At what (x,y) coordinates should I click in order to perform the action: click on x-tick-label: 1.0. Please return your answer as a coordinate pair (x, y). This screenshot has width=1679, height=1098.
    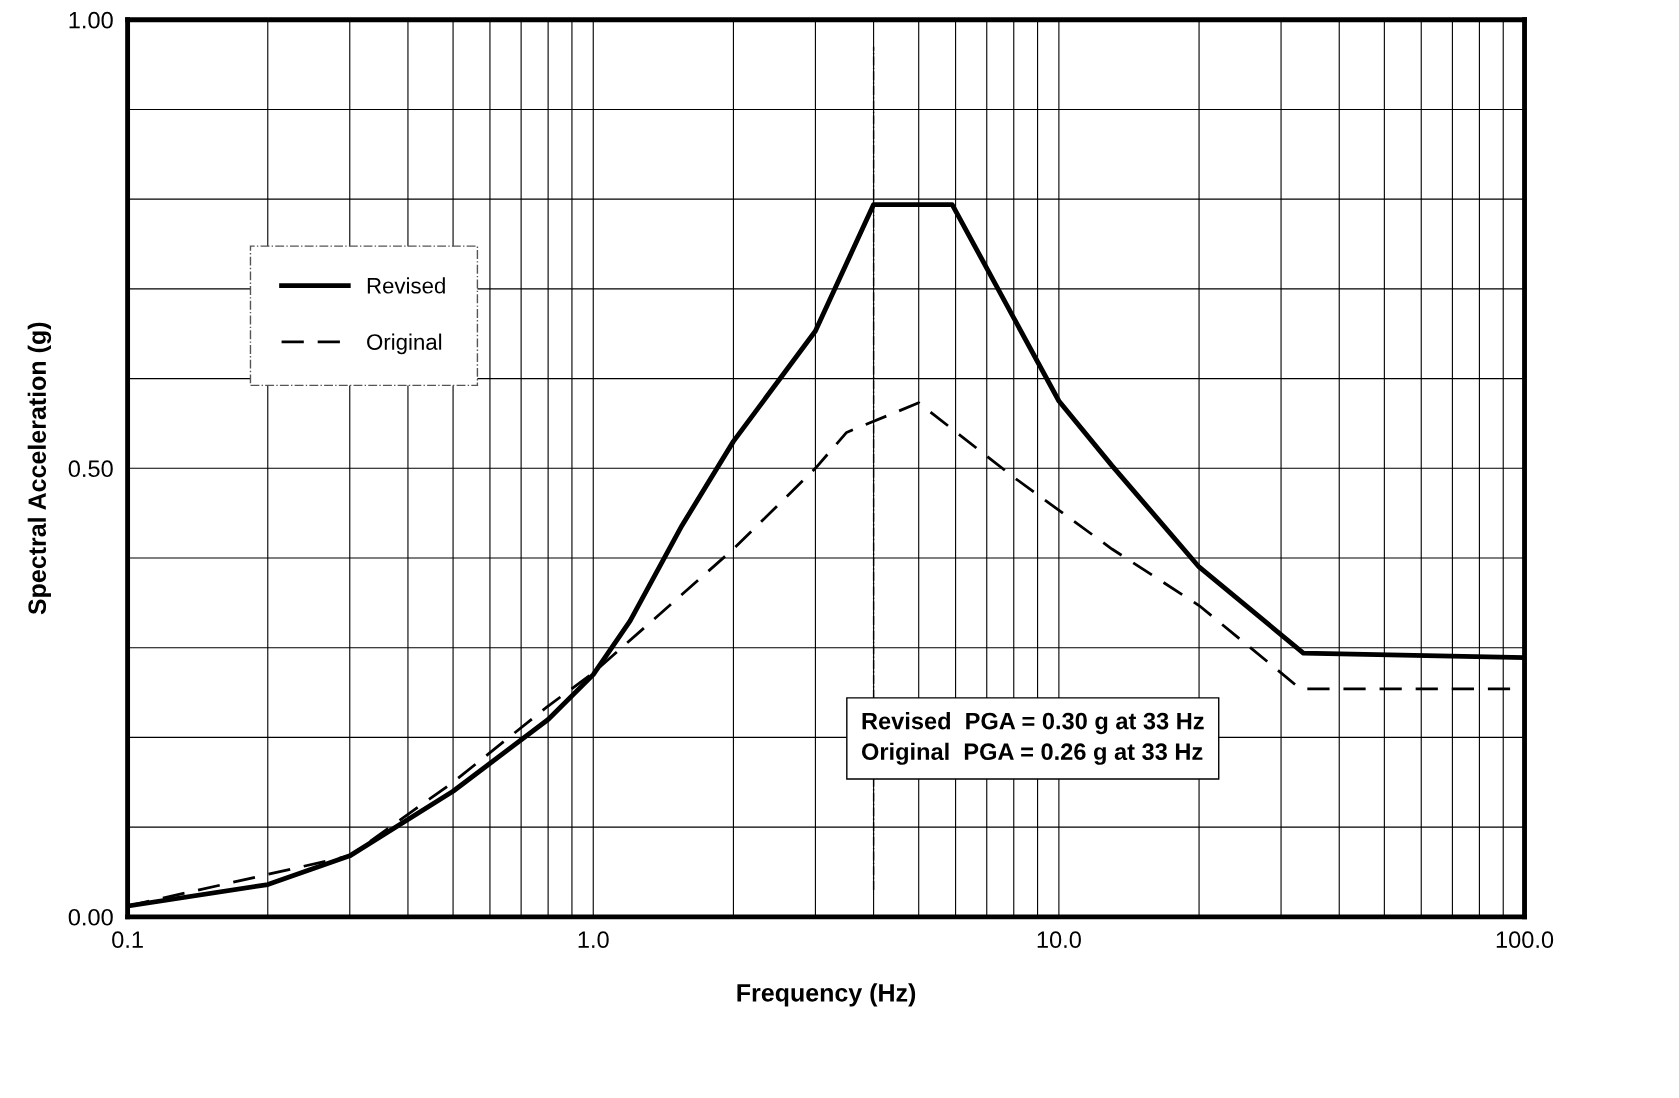
    Looking at the image, I should click on (593, 940).